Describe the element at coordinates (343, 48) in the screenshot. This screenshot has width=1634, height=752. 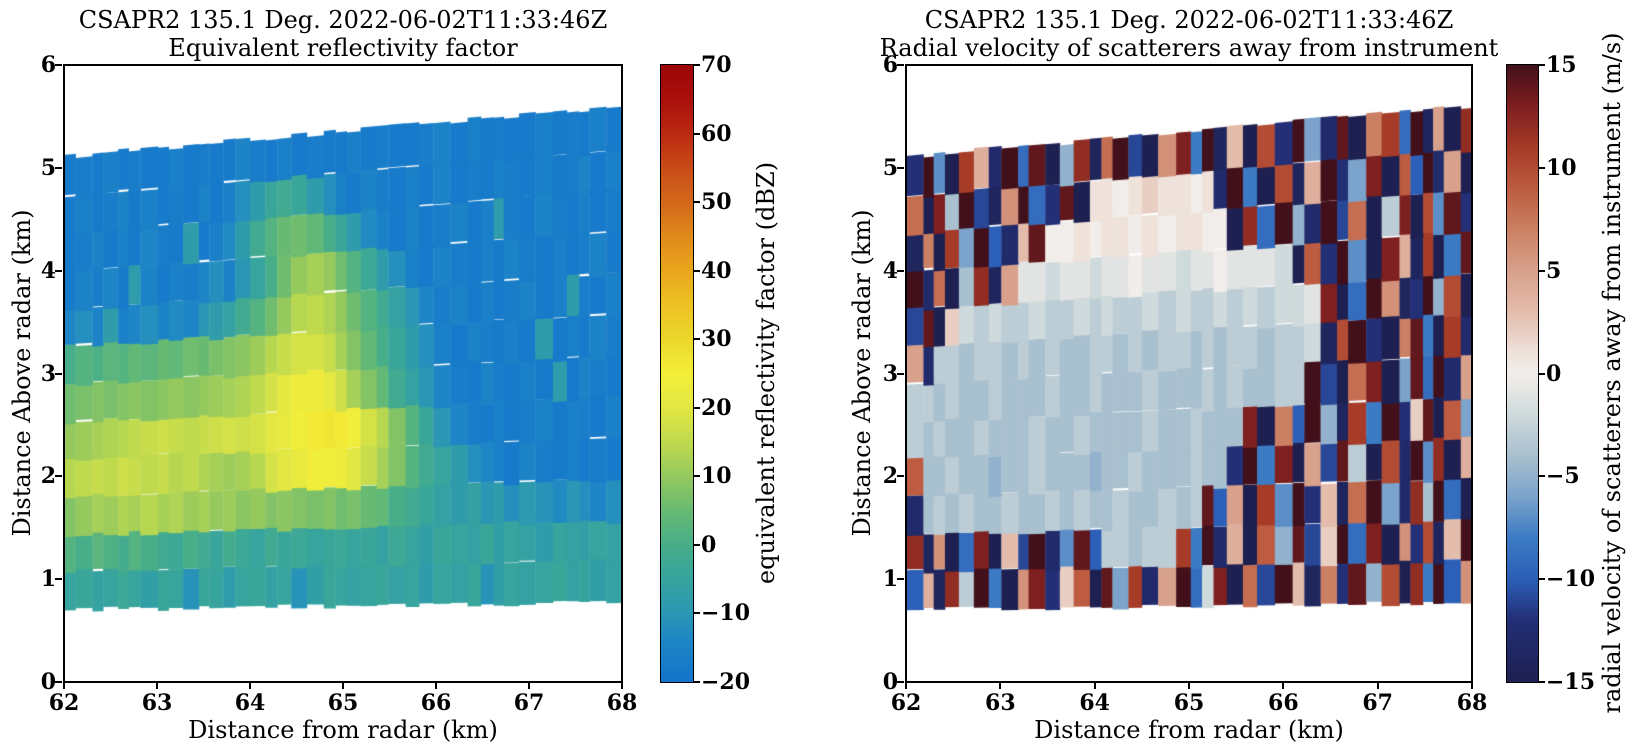
I see `left-title-line2: Equivalent reflectivity factor` at that location.